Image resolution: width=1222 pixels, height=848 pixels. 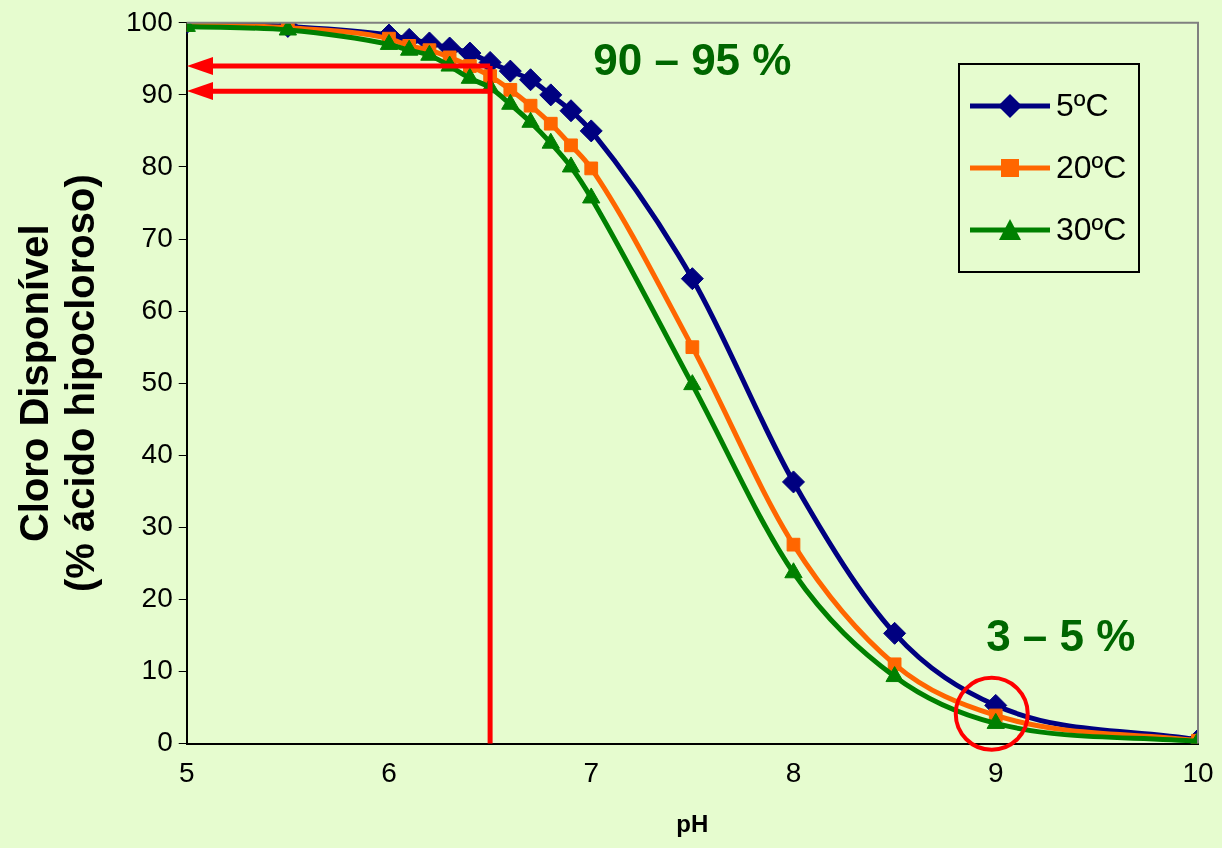 What do you see at coordinates (389, 773) in the screenshot?
I see `x-tick-label: 6` at bounding box center [389, 773].